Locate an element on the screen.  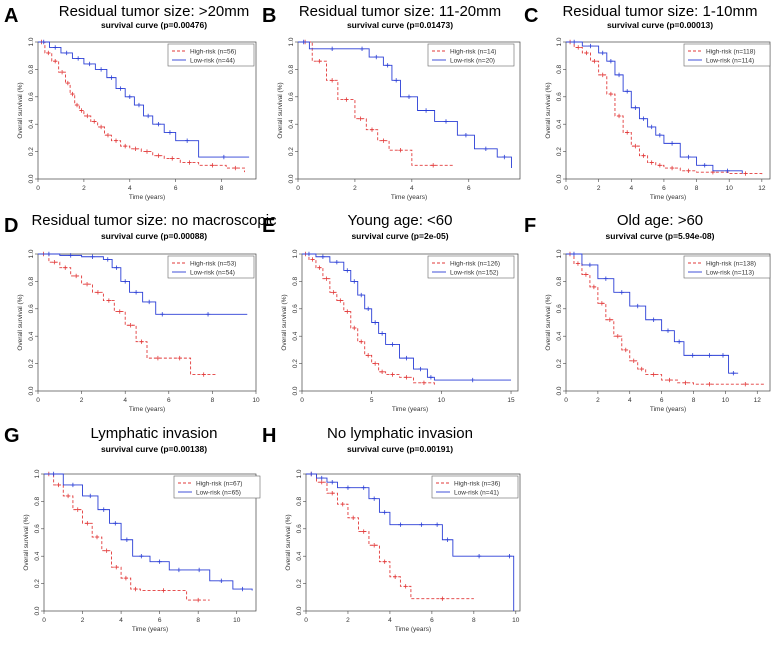
panel-heading: Young age: <60 is located at coordinates (400, 220).